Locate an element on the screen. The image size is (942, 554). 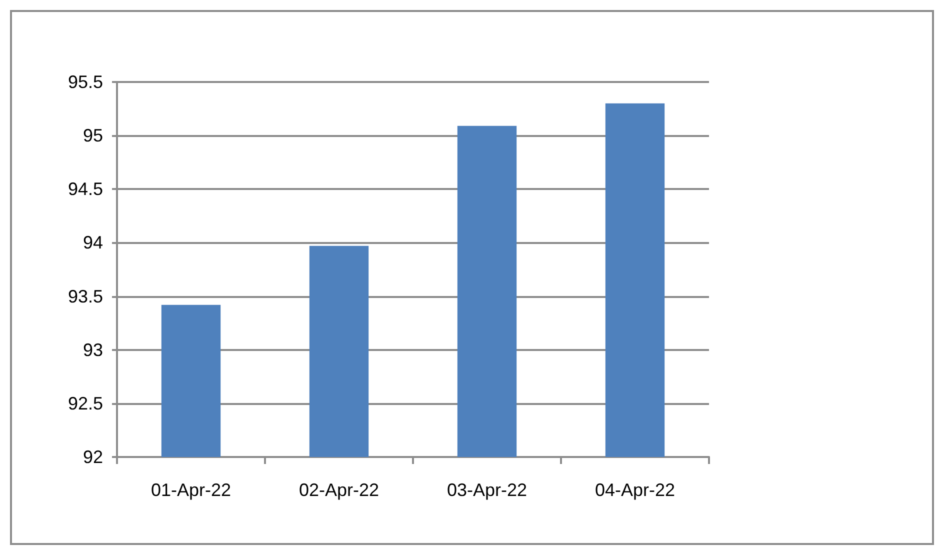
x-tick-label: 01-Apr-22 is located at coordinates (191, 490).